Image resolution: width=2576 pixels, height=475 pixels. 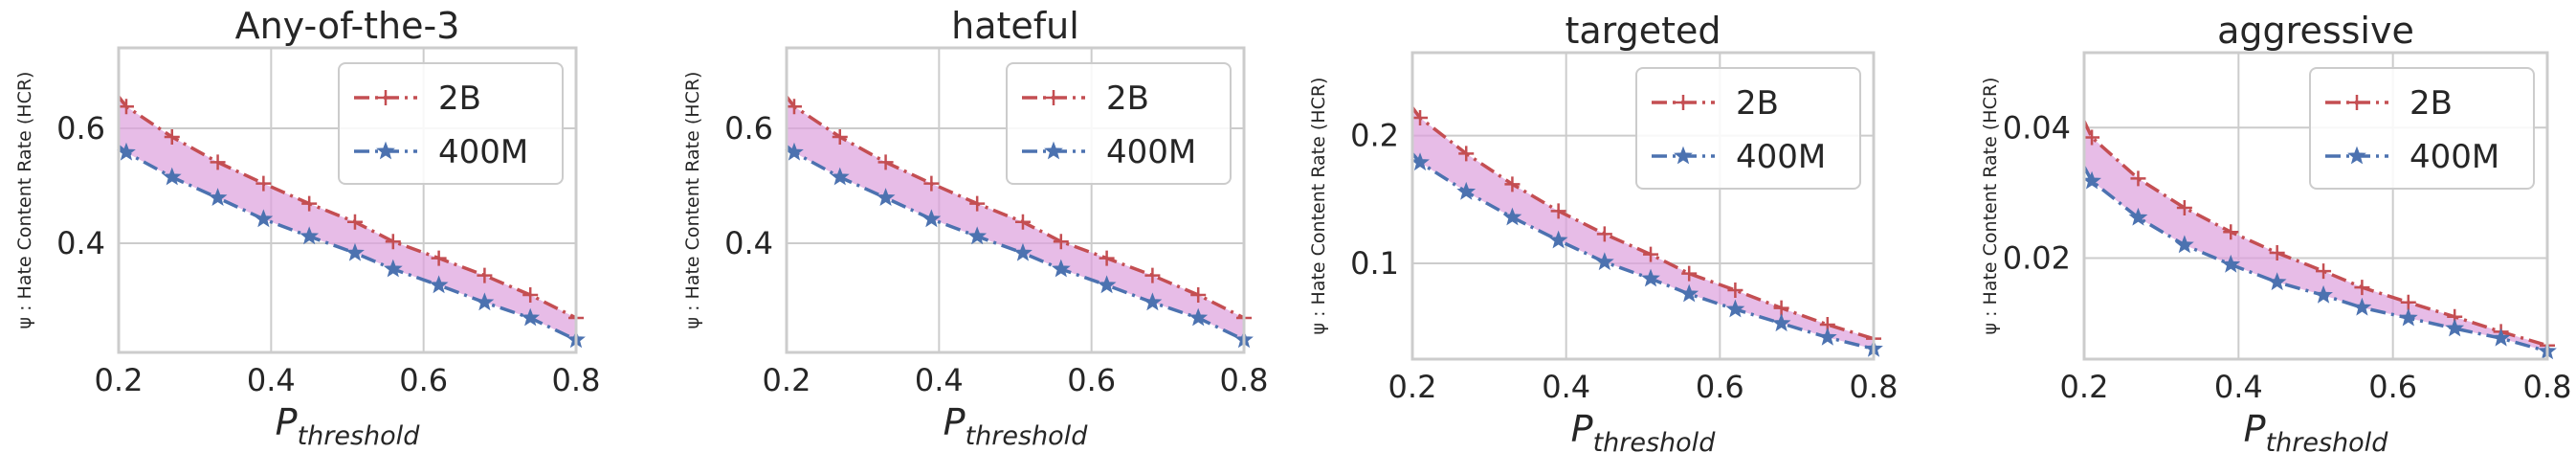 I want to click on y-tick-label: 0.4, so click(x=80, y=243).